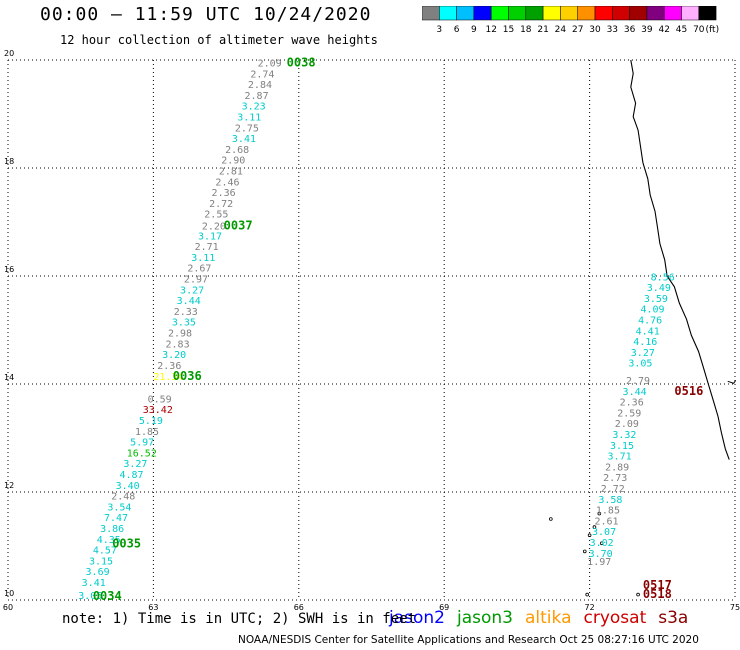 The width and height of the screenshot is (740, 650). Describe the element at coordinates (663, 30) in the screenshot. I see `colorbar-label: 42` at that location.